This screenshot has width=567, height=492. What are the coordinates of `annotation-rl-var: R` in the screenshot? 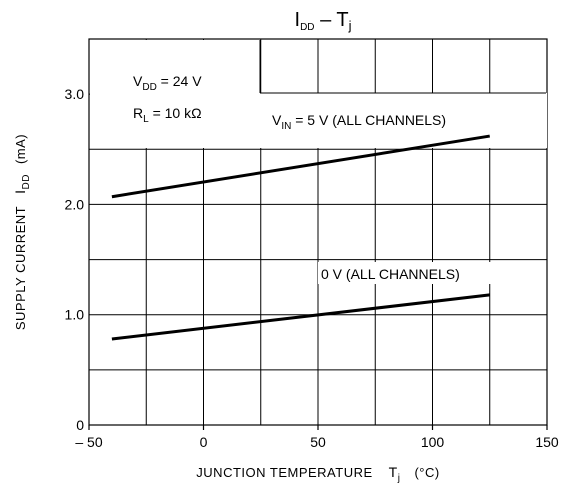 It's located at (138, 113).